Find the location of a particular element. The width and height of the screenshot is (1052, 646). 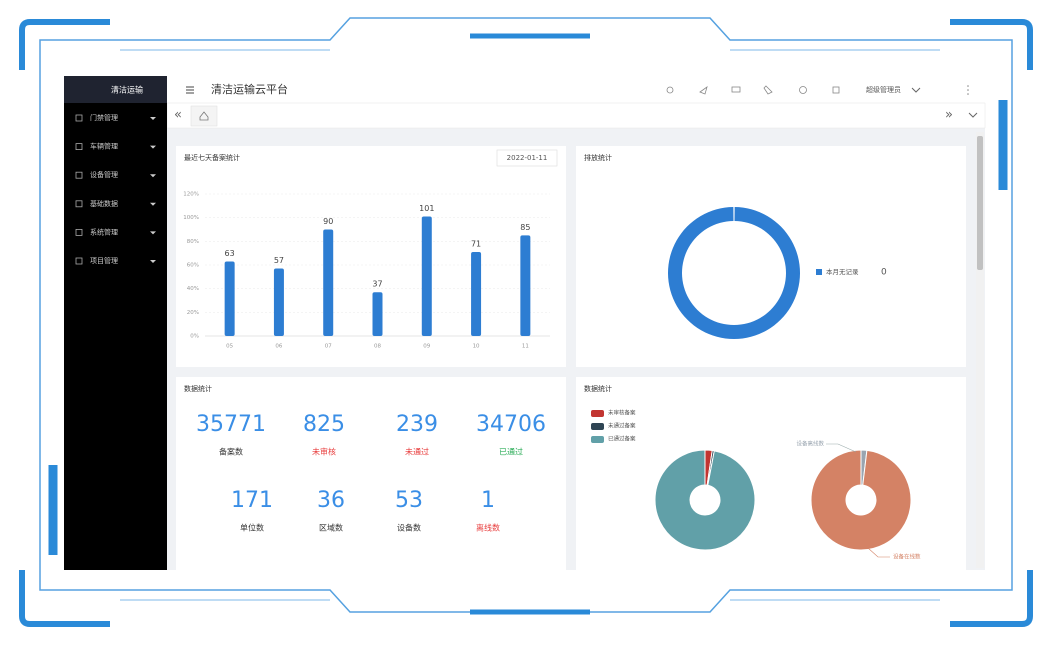

stat-value: 36 is located at coordinates (331, 500).